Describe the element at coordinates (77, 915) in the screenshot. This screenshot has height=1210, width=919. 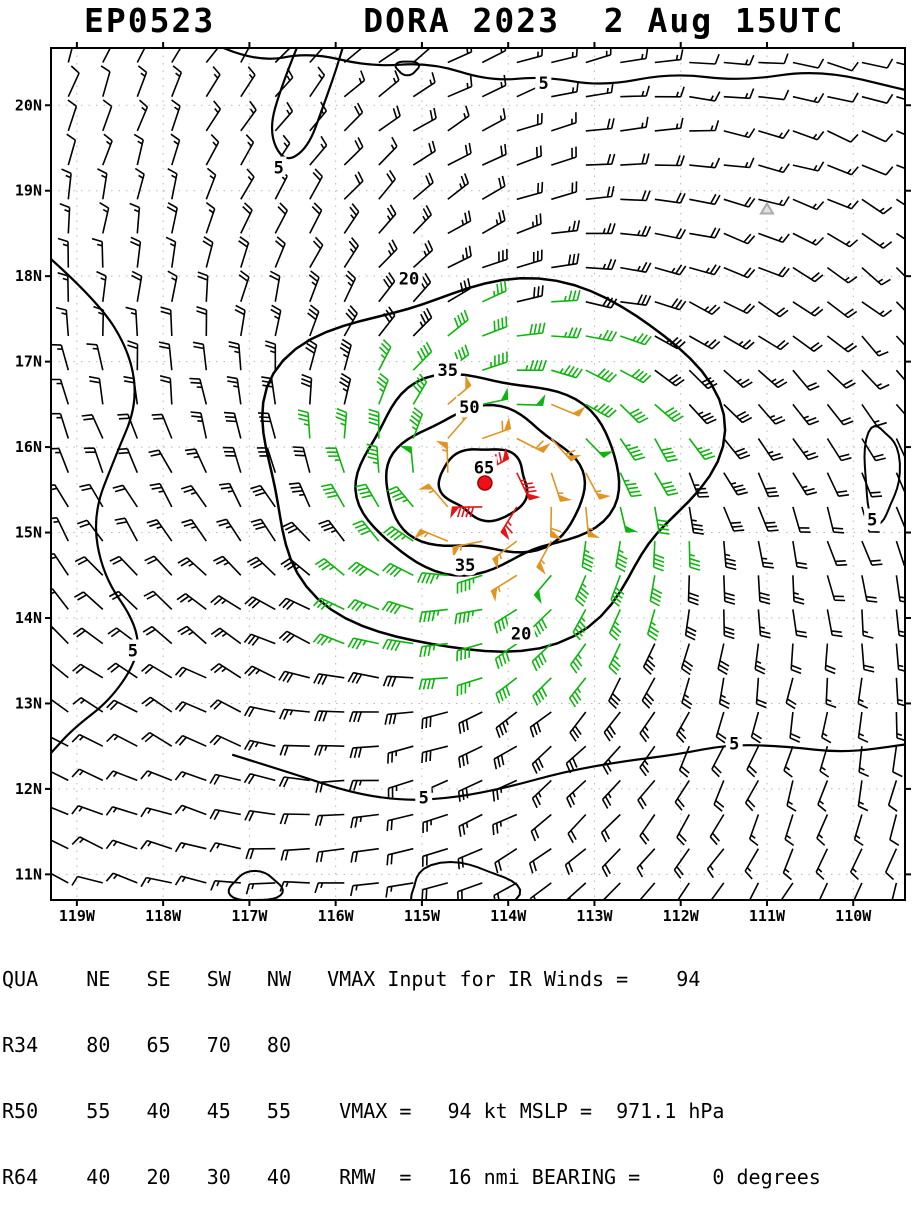
I see `svg-text: 119W` at that location.